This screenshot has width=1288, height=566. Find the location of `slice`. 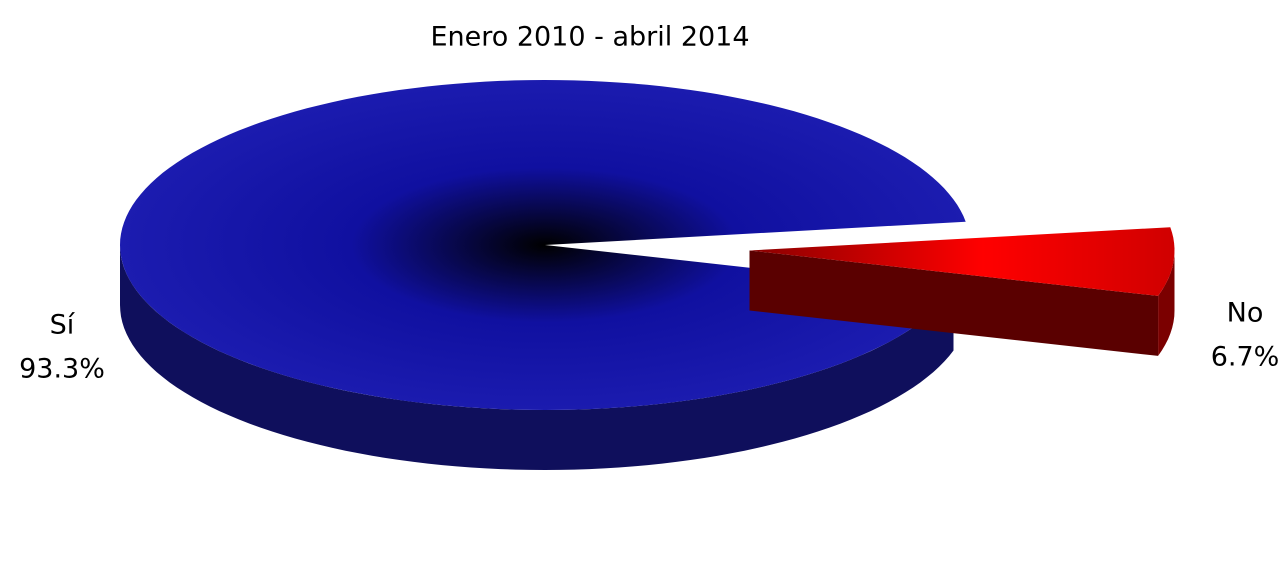

slice is located at coordinates (962, 261).